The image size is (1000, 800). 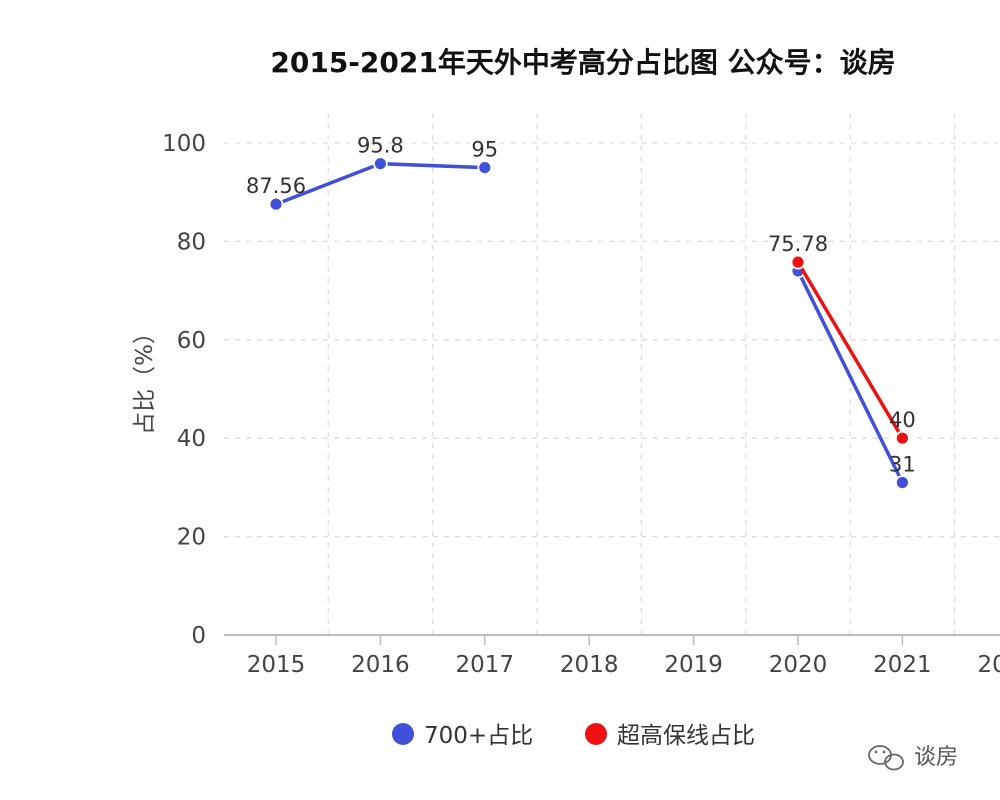 What do you see at coordinates (693, 665) in the screenshot?
I see `x-tick-label: 2019` at bounding box center [693, 665].